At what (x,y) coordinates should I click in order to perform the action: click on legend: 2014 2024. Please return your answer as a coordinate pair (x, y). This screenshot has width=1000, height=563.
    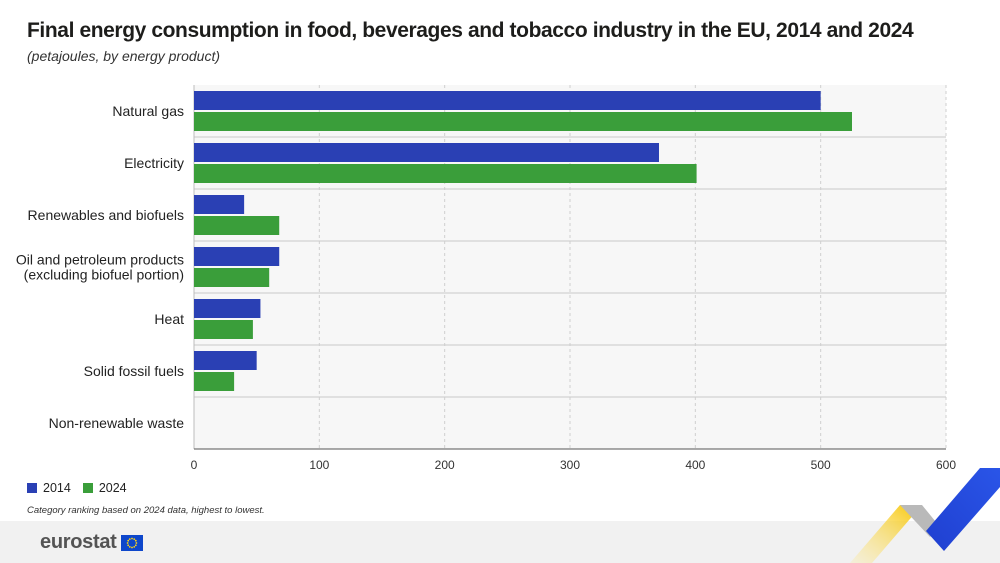
    Looking at the image, I should click on (77, 488).